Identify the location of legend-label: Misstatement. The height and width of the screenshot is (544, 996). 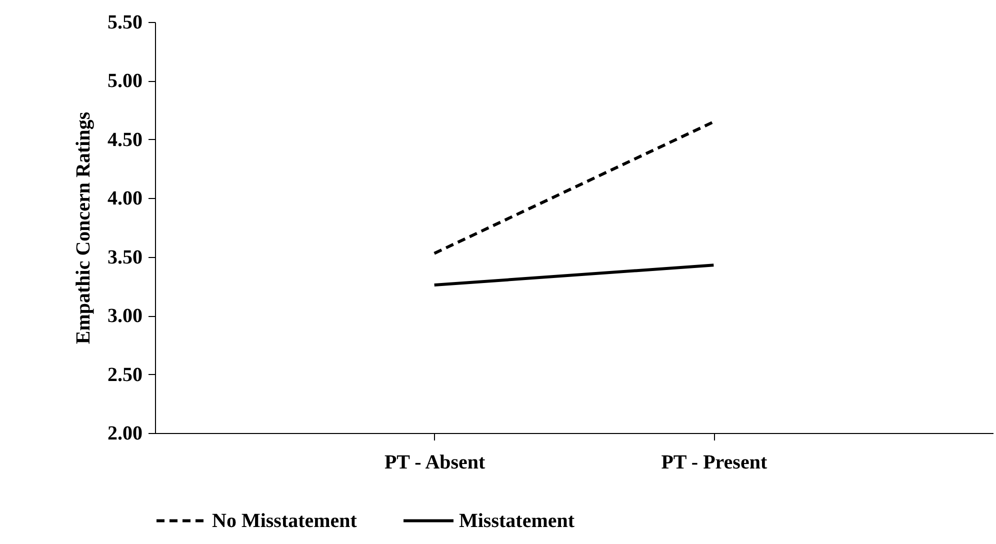
(517, 521).